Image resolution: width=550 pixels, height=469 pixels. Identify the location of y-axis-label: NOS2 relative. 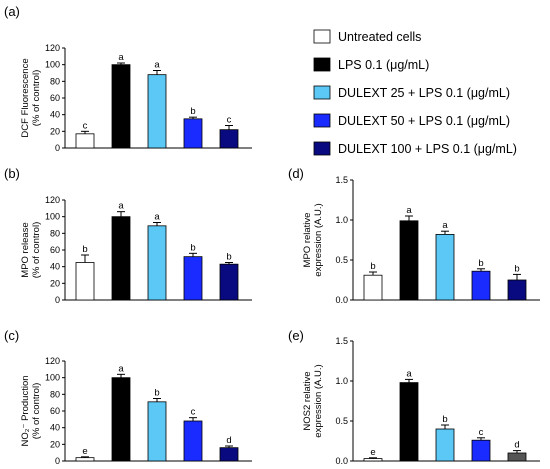
(307, 400).